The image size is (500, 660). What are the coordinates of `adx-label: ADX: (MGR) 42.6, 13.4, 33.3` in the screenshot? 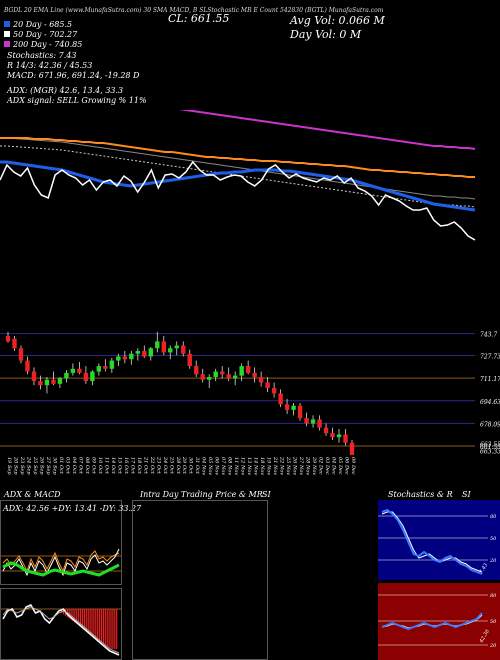 It's located at (65, 90).